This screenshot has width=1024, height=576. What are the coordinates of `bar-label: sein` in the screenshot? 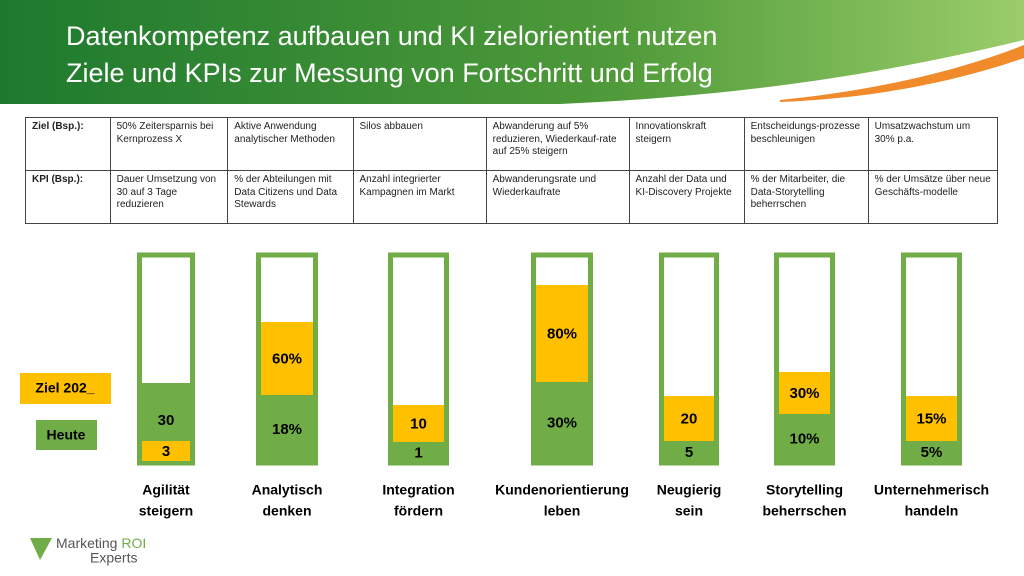 It's located at (689, 511).